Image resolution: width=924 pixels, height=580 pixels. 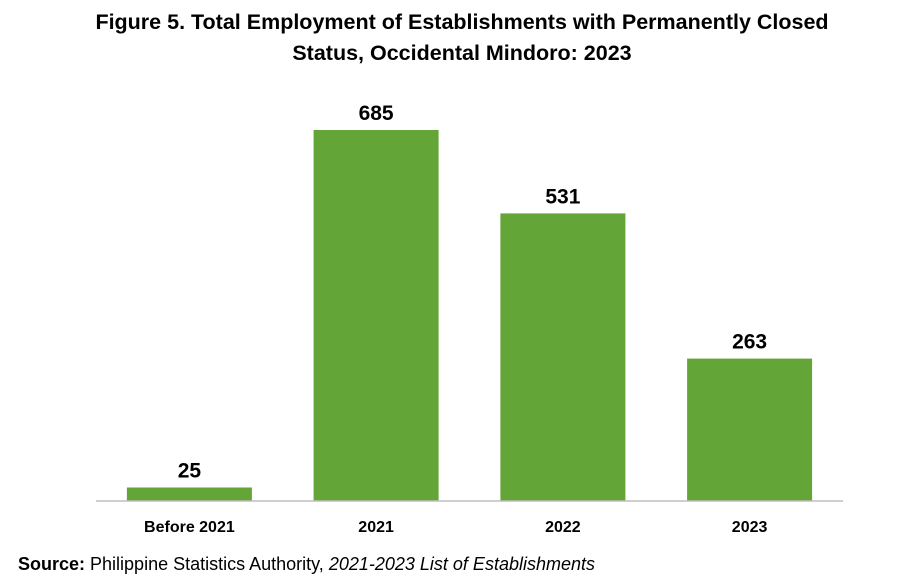 What do you see at coordinates (749, 342) in the screenshot?
I see `value-label-4: 263` at bounding box center [749, 342].